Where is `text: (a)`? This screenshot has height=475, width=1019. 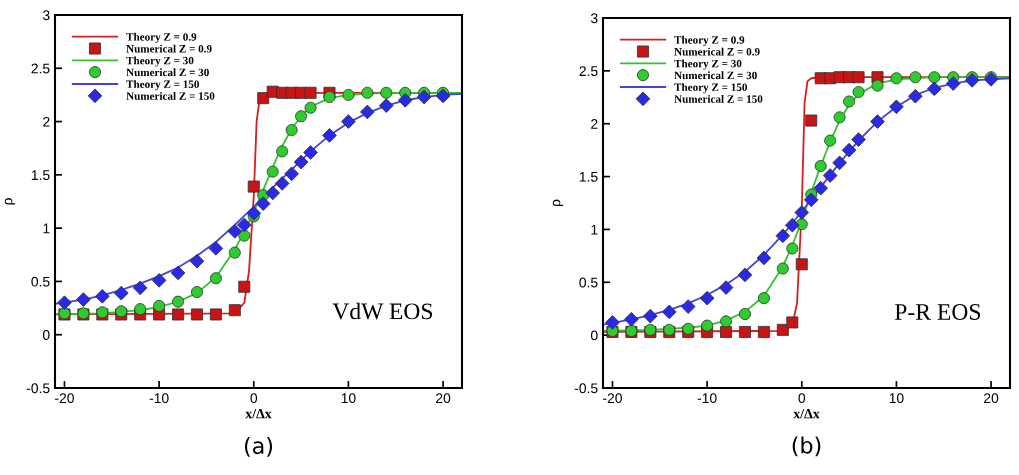 text: (a) is located at coordinates (258, 446).